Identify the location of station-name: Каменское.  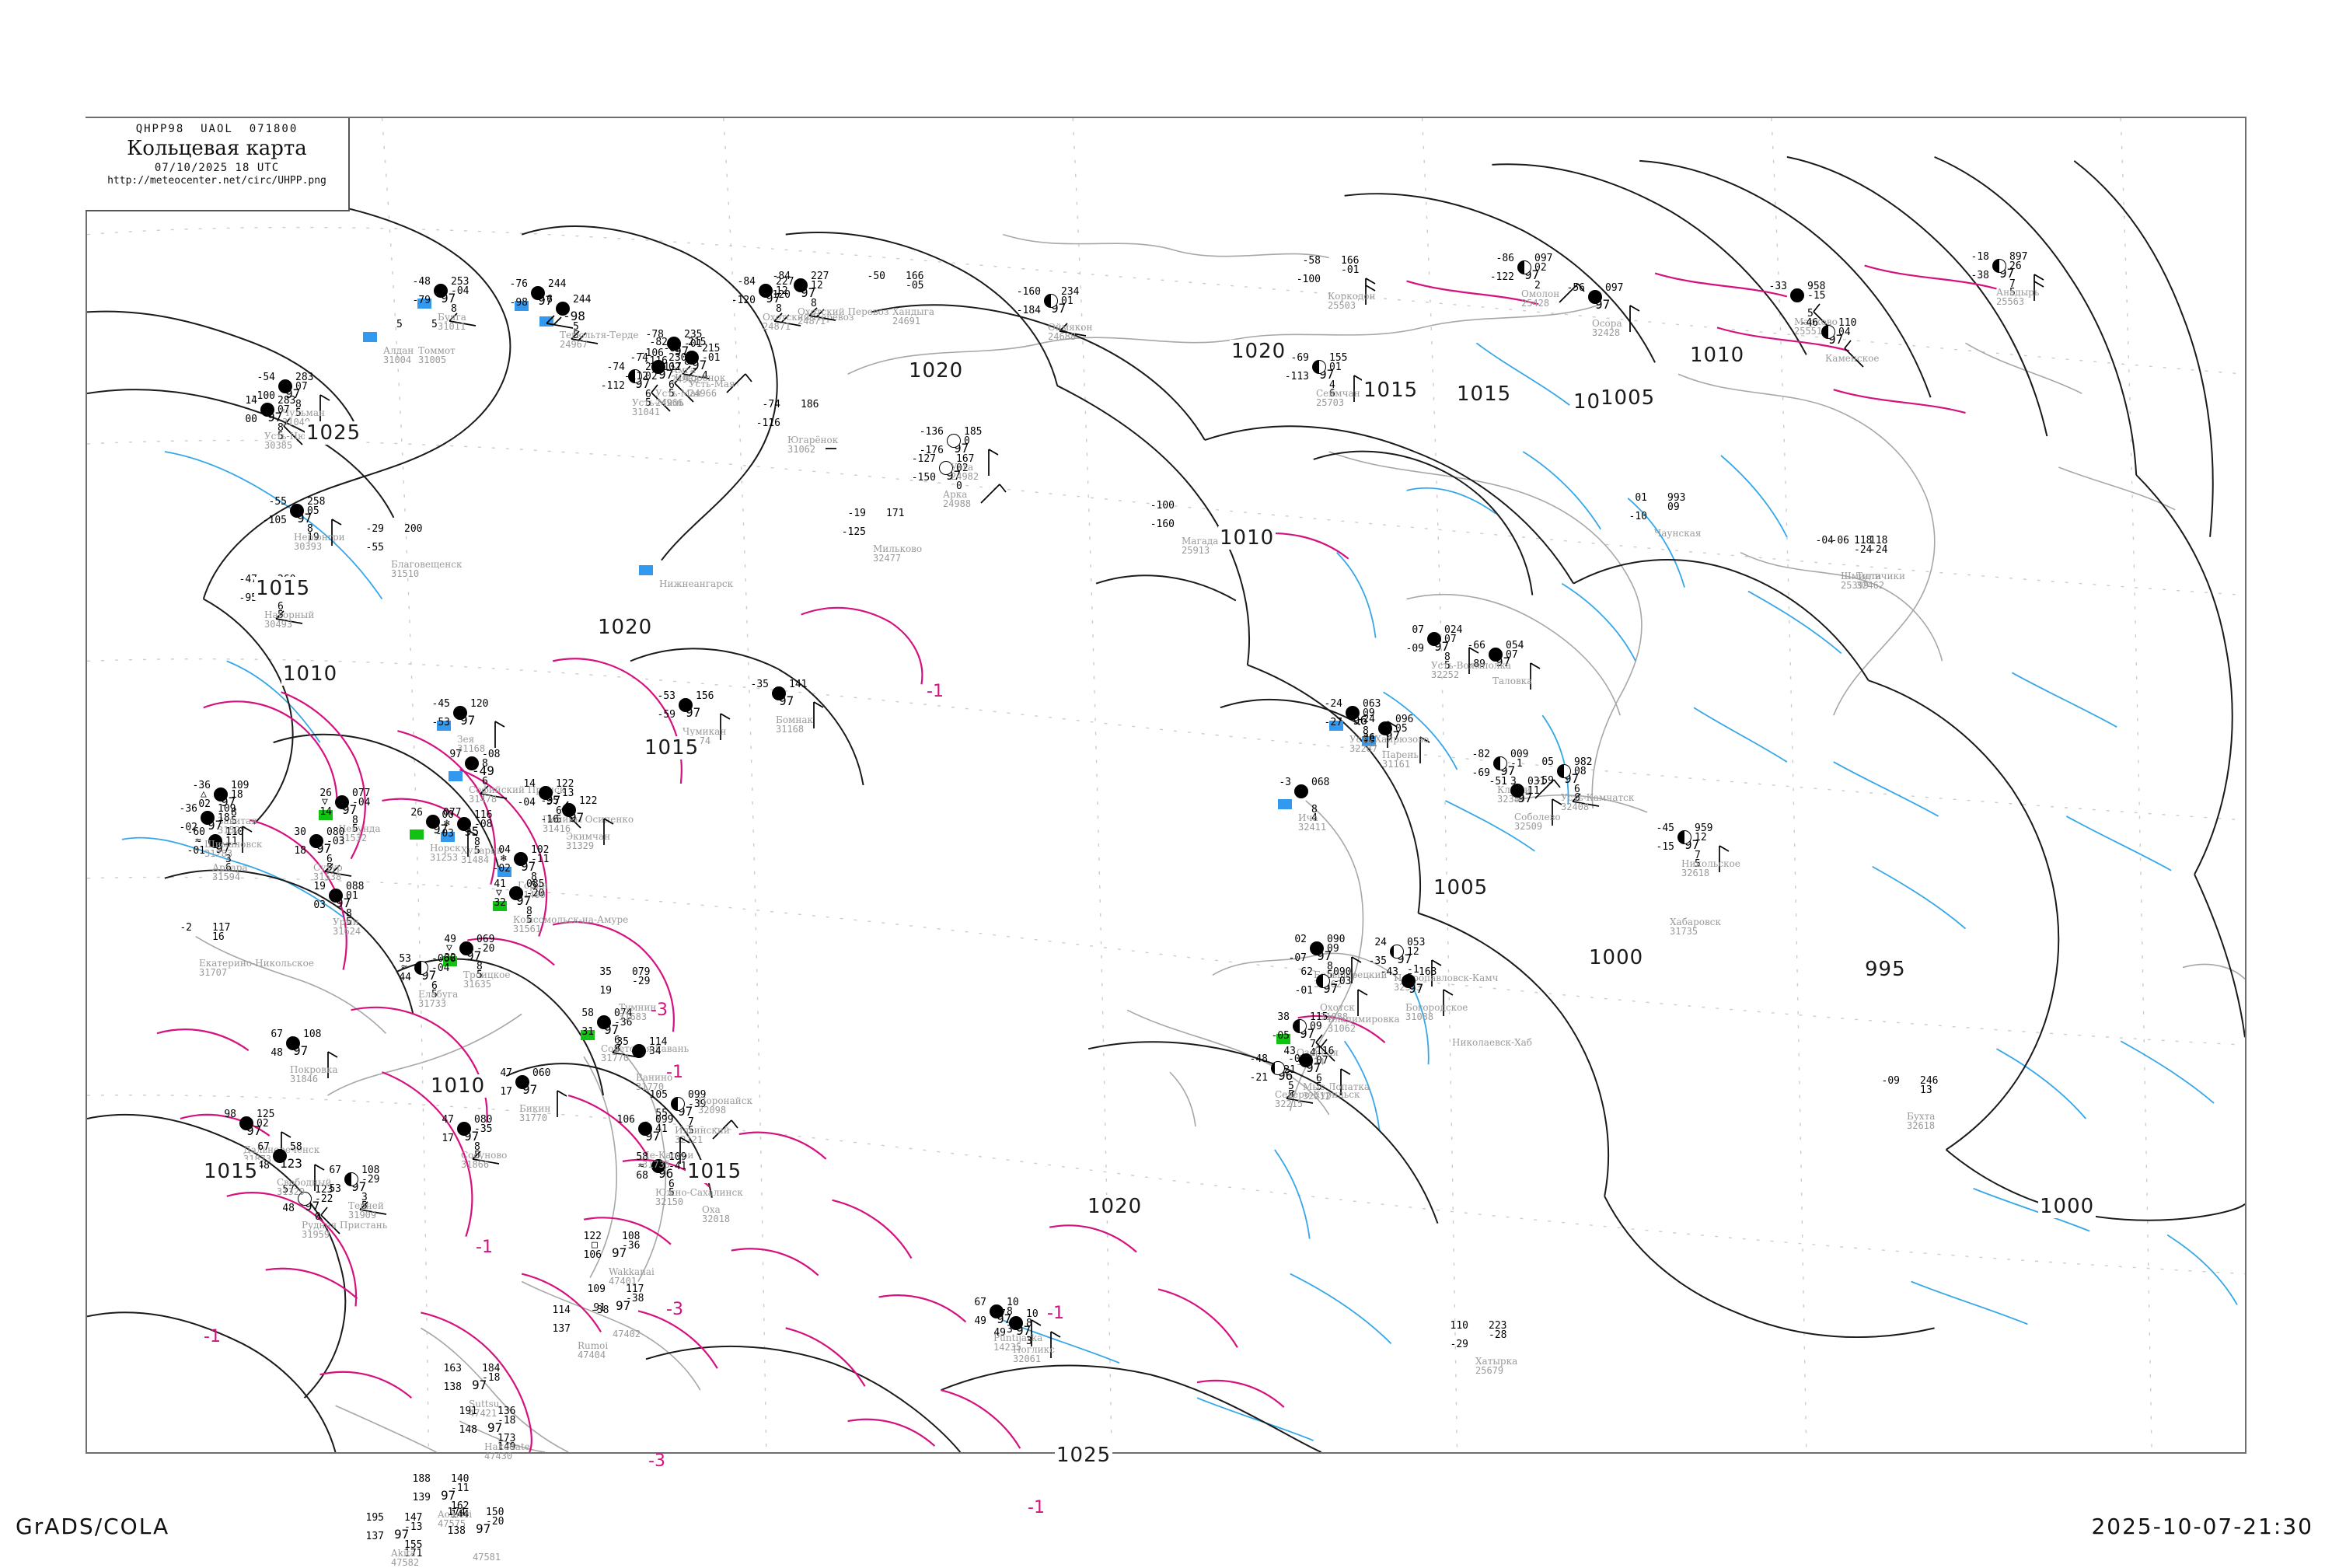
(1852, 358).